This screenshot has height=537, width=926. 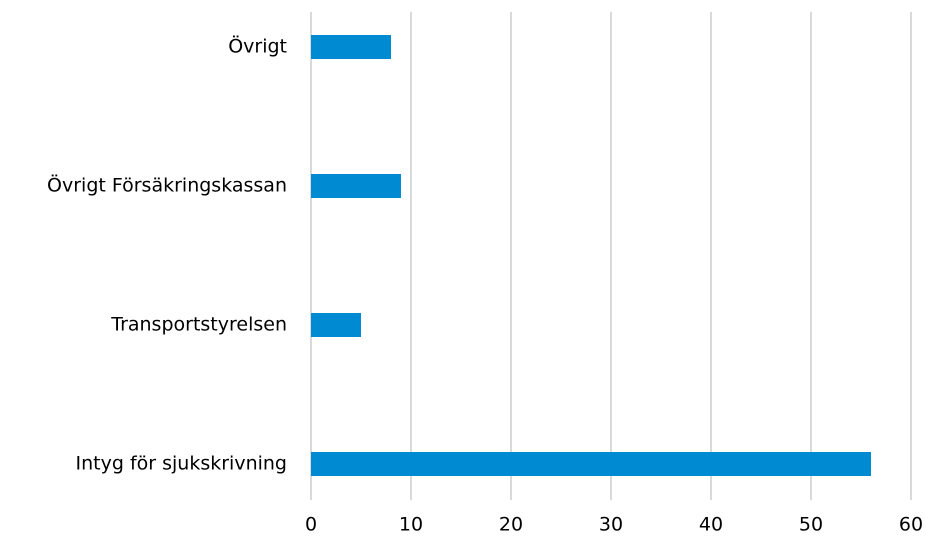 What do you see at coordinates (511, 525) in the screenshot?
I see `x-tick-label: 20` at bounding box center [511, 525].